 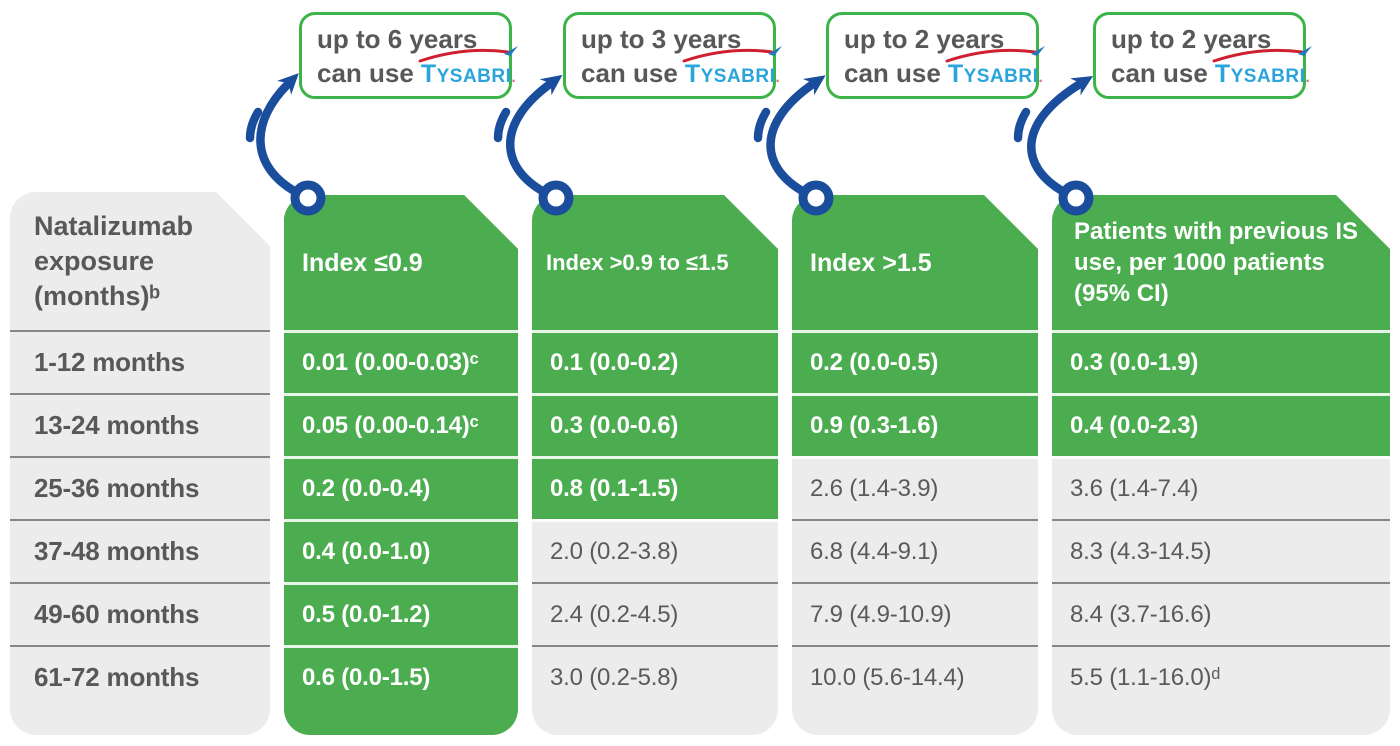 What do you see at coordinates (401, 361) in the screenshot?
I see `table-cell: 0.01 (0.00-0.03)ᶜ` at bounding box center [401, 361].